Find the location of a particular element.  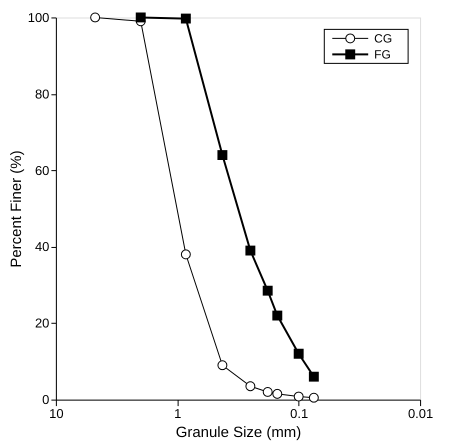

y-tick-label: 40 is located at coordinates (42, 246).